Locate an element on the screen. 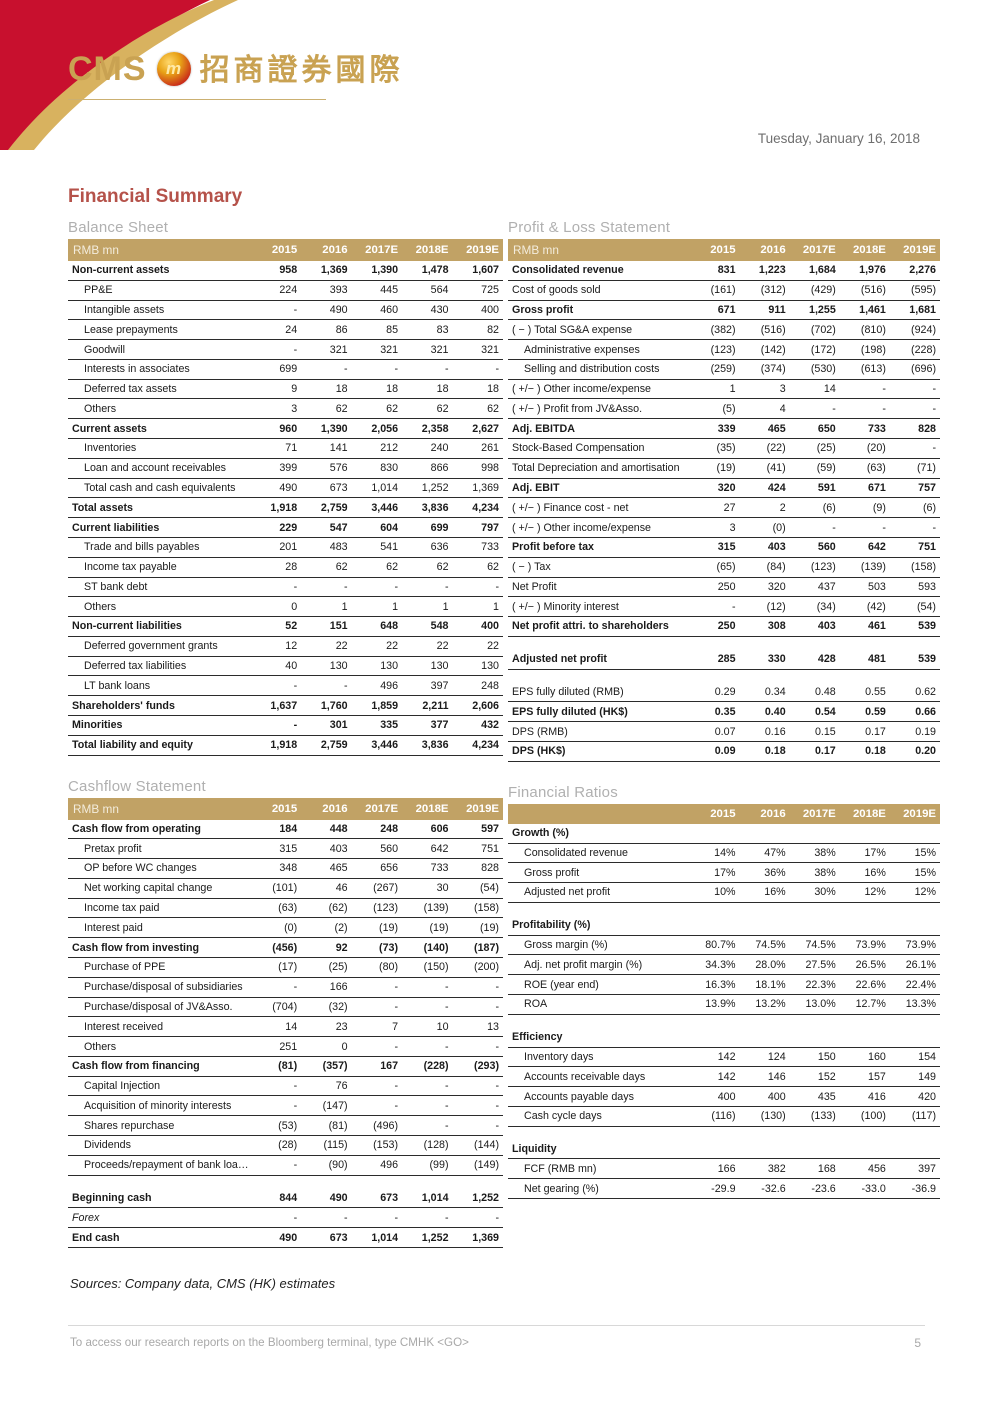  row-value: 315 is located at coordinates (276, 849).